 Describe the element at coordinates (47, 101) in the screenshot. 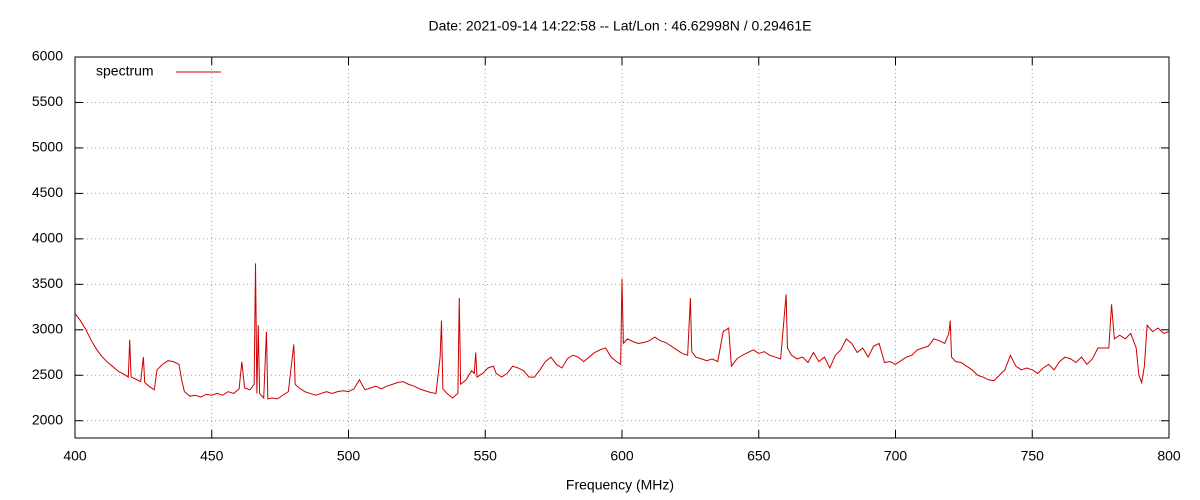

I see `y-tick-label: 5500` at that location.